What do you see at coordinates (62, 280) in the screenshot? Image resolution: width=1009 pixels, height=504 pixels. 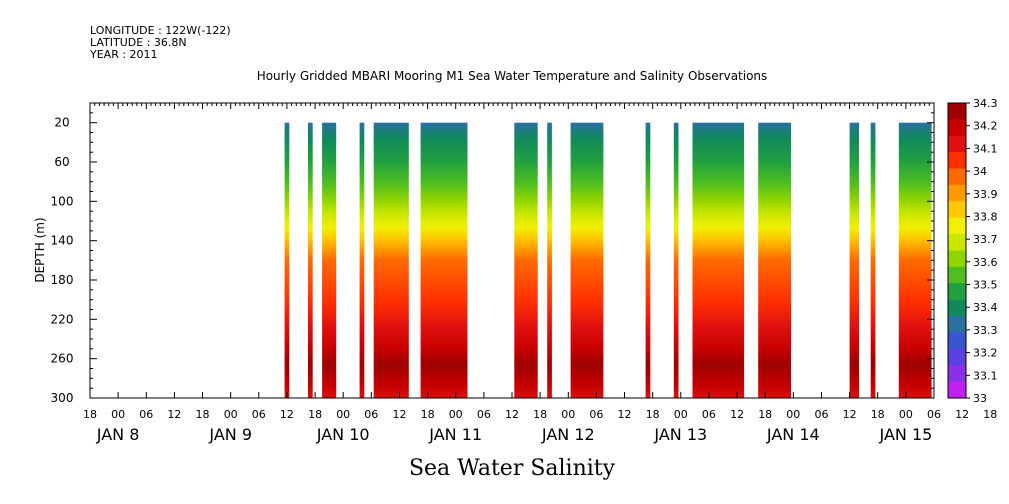 I see `y-tick-label: 180` at bounding box center [62, 280].